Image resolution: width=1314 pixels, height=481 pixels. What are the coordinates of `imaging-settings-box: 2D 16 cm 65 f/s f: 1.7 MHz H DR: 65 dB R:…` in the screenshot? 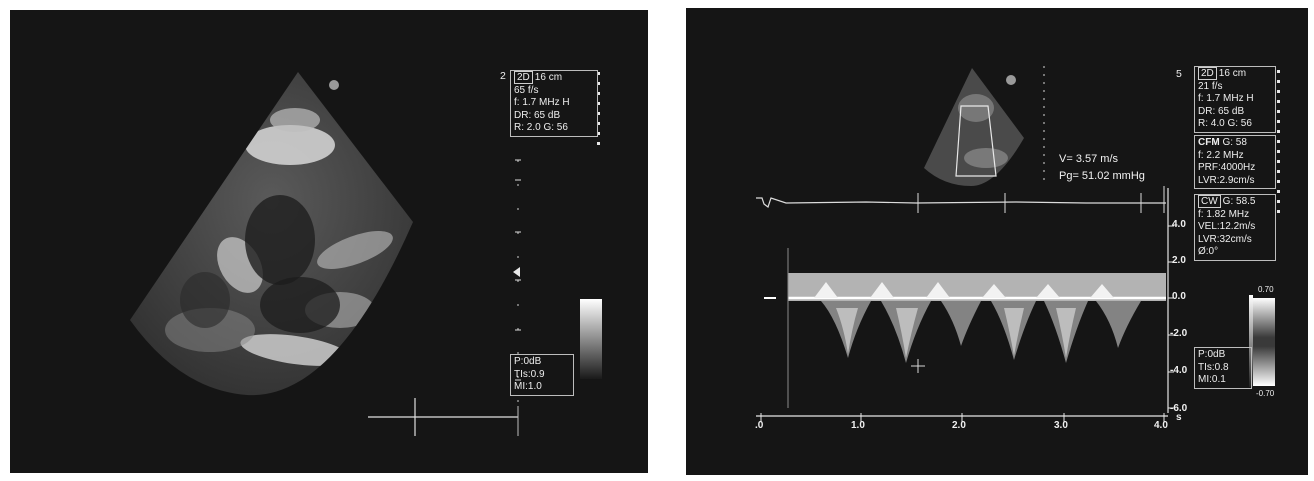 It's located at (554, 103).